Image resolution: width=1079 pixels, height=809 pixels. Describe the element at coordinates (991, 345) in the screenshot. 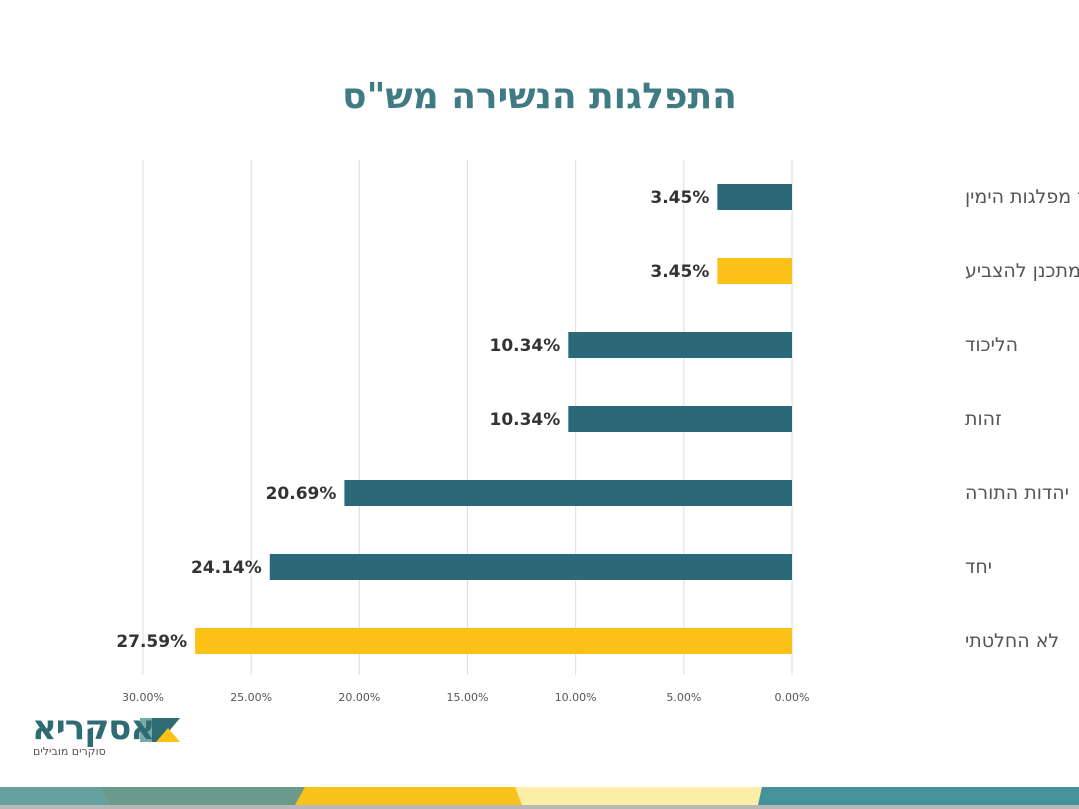

I see `category-label: הליכוד` at that location.